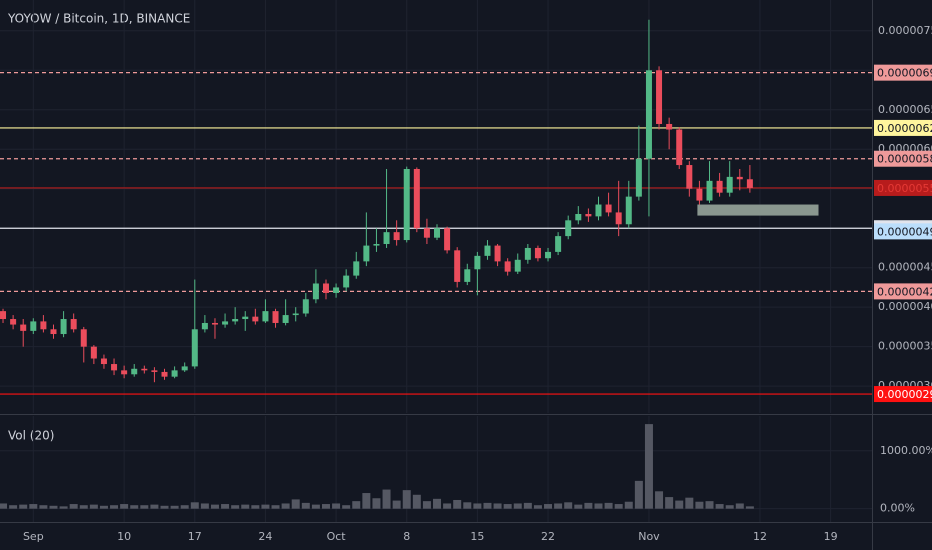 This screenshot has width=932, height=550. I want to click on y-tick-label: 0.00000750, so click(905, 30).